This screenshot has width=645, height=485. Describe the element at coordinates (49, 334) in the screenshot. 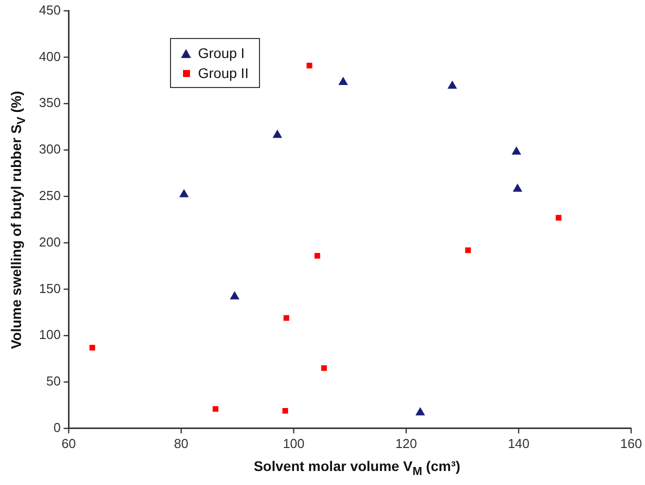

I see `y-tick-label: 100` at that location.